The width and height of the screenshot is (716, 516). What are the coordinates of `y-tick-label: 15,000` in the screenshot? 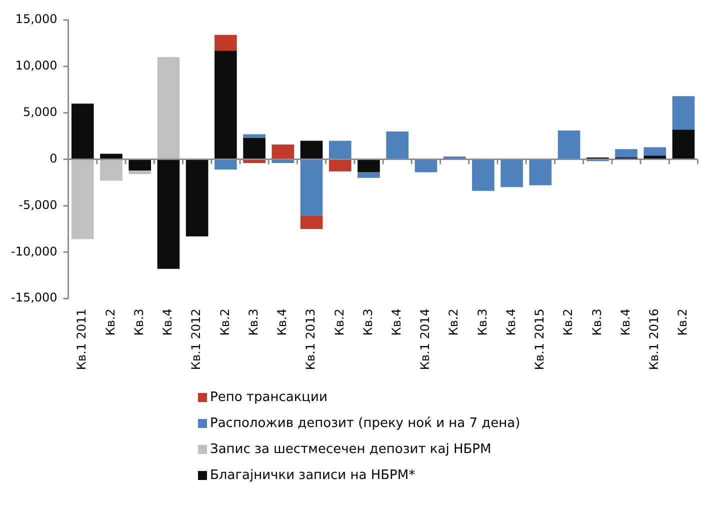 It's located at (36, 19).